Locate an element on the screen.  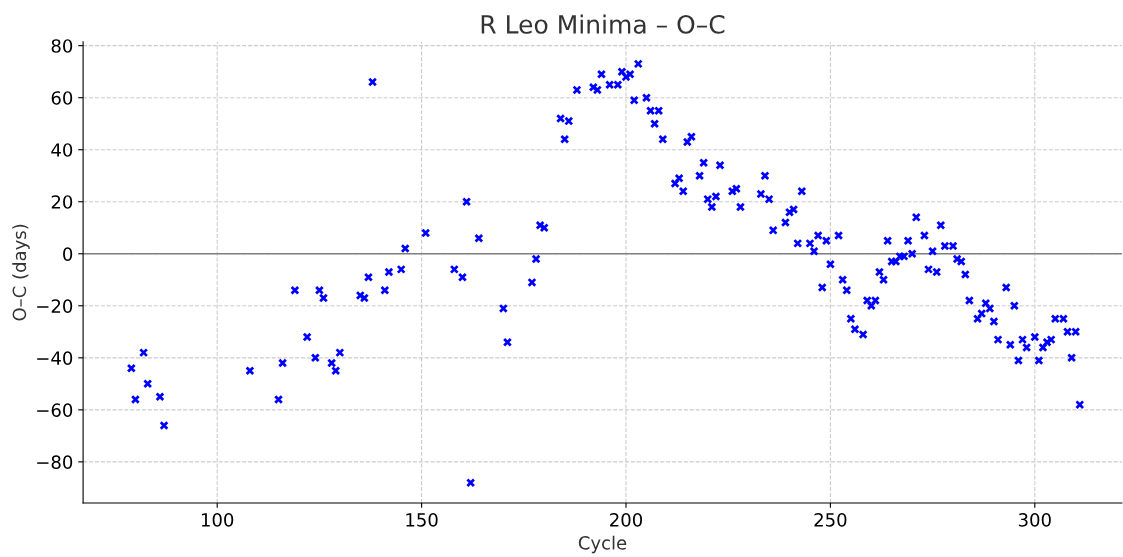
x-tick-label: 100 is located at coordinates (217, 520).